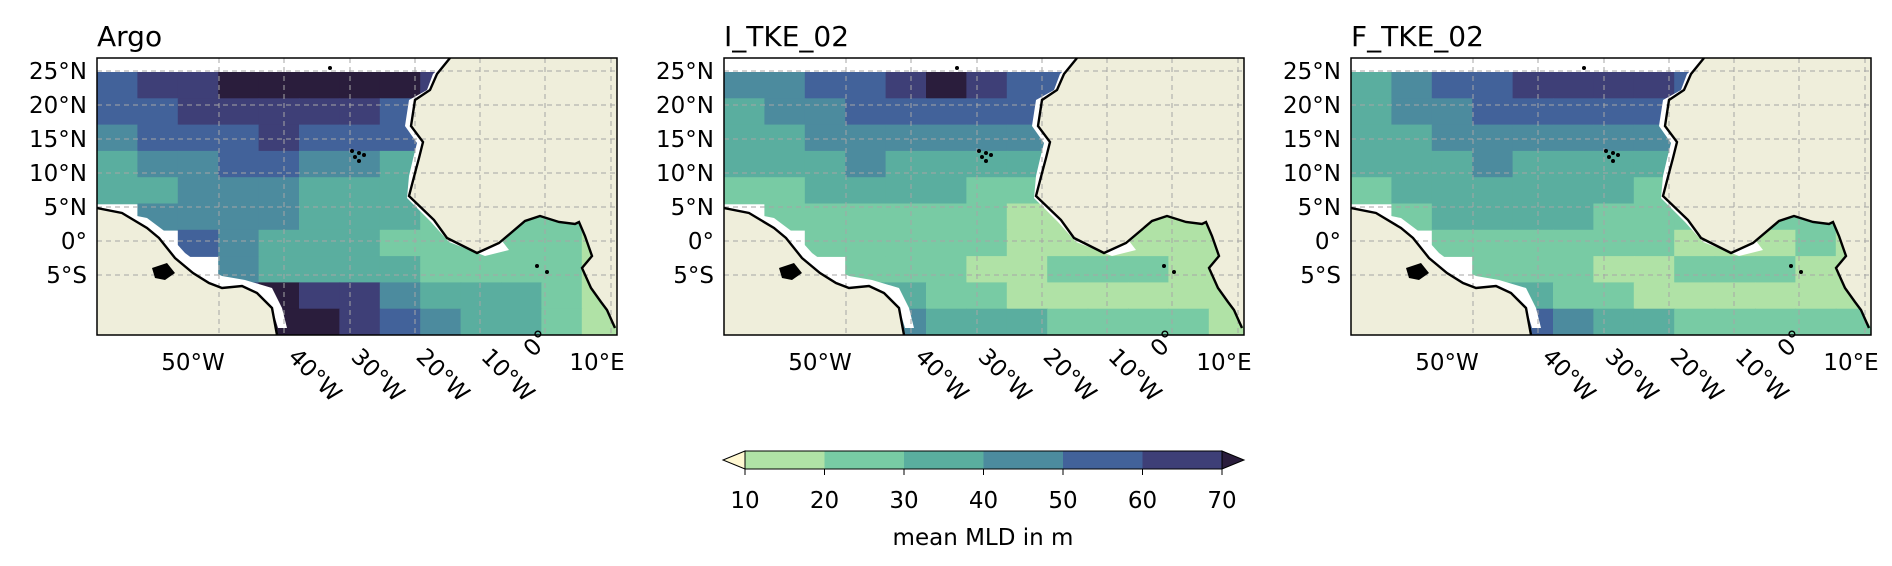 The width and height of the screenshot is (1892, 566). I want to click on lat-tick-label: 5°S, so click(66, 276).